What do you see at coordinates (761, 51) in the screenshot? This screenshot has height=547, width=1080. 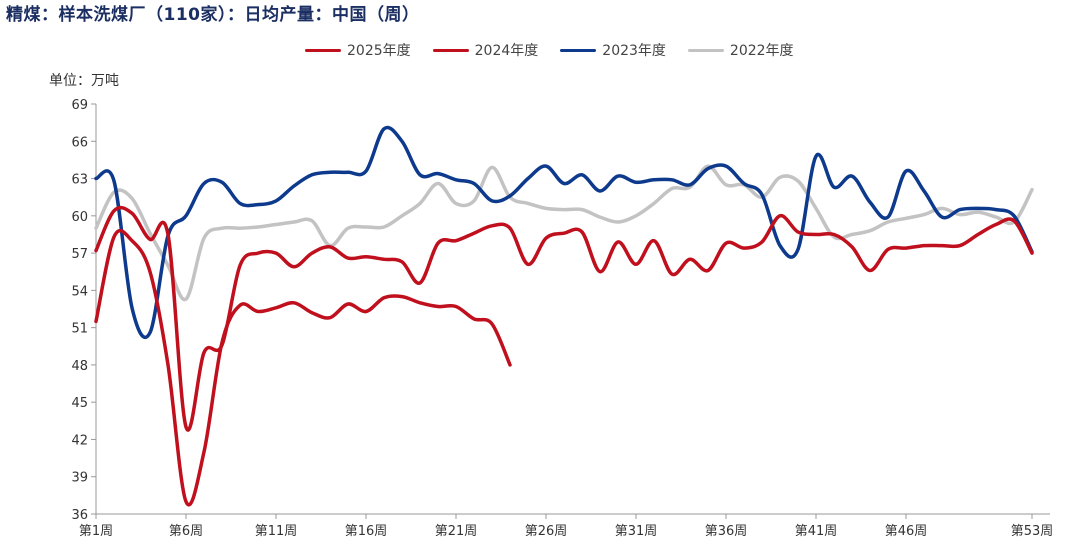 I see `legend-label-2022: 2022年度` at bounding box center [761, 51].